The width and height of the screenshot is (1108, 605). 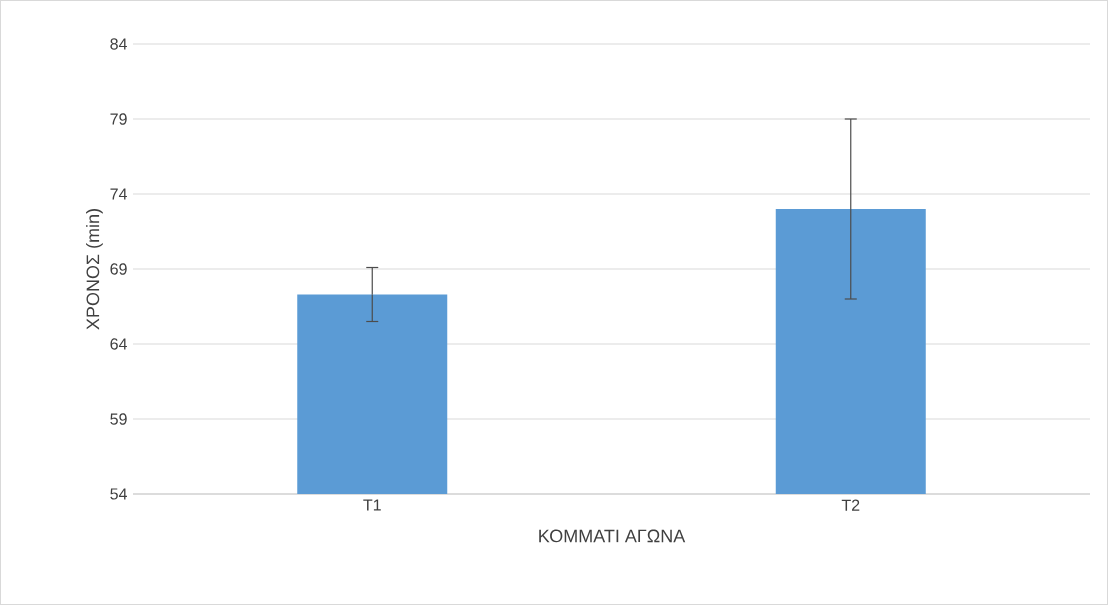 I want to click on x-tick-label: T2, so click(x=850, y=505).